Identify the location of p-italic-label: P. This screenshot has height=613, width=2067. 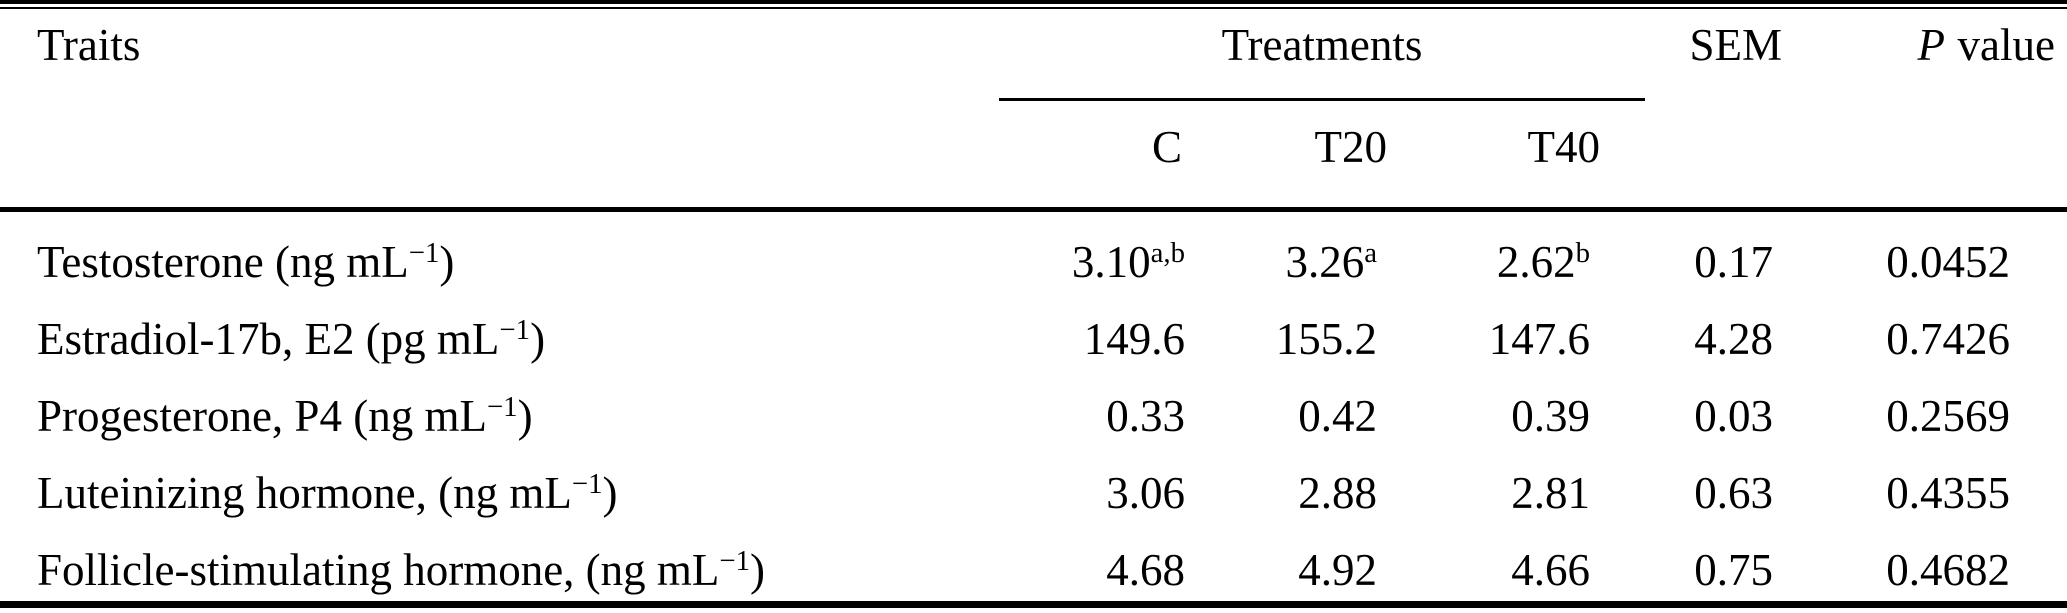
(1931, 45).